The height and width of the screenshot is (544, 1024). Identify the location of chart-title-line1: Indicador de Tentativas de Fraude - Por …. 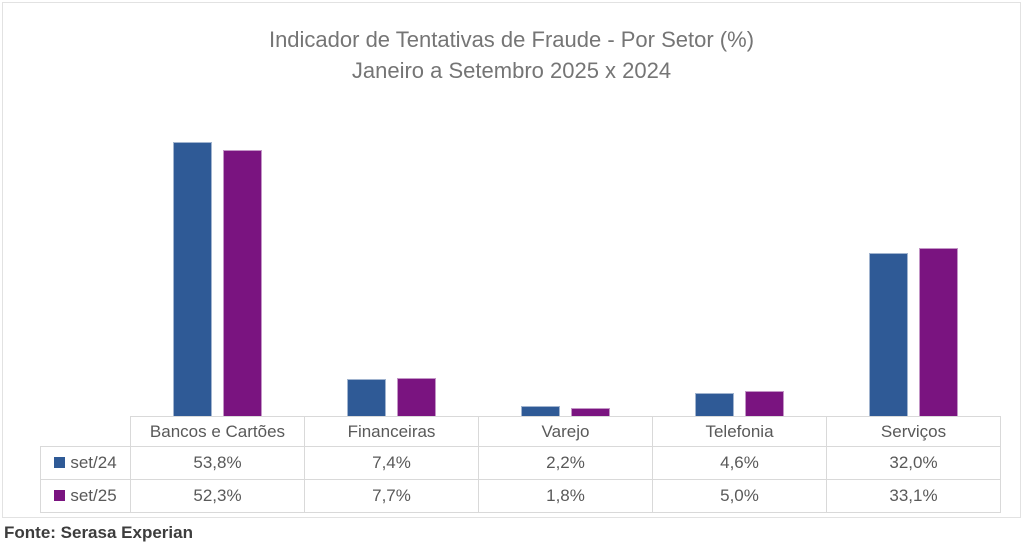
(511, 39).